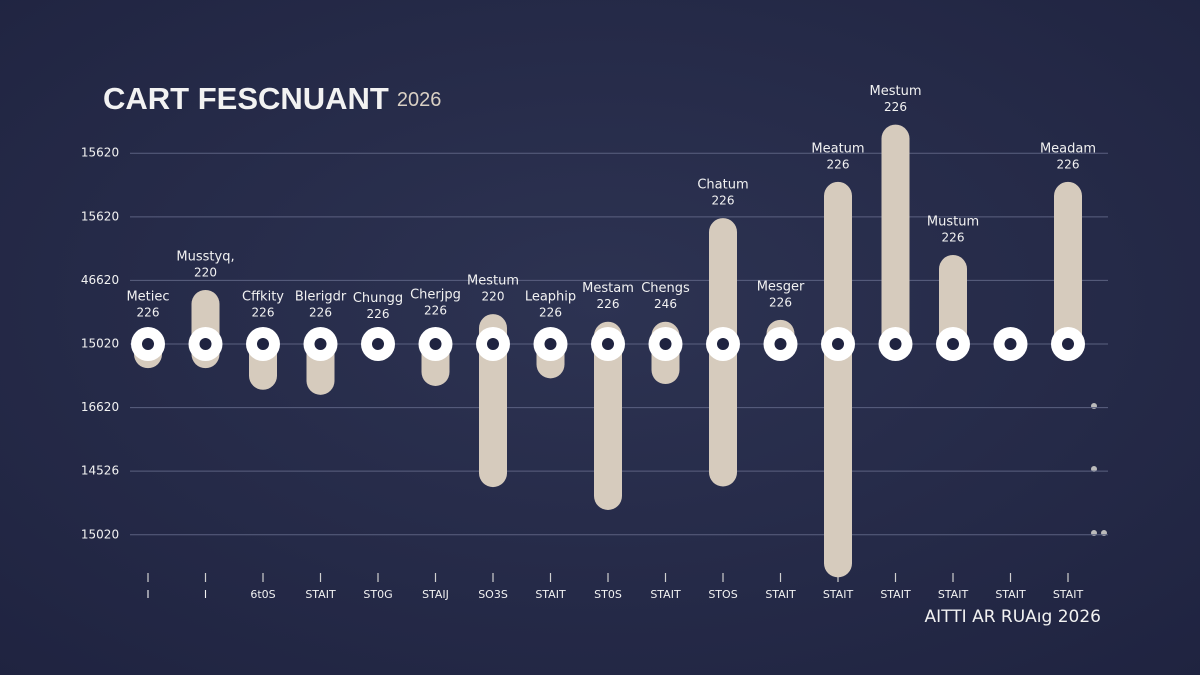  I want to click on x-tick-label: STAIJ, so click(435, 594).